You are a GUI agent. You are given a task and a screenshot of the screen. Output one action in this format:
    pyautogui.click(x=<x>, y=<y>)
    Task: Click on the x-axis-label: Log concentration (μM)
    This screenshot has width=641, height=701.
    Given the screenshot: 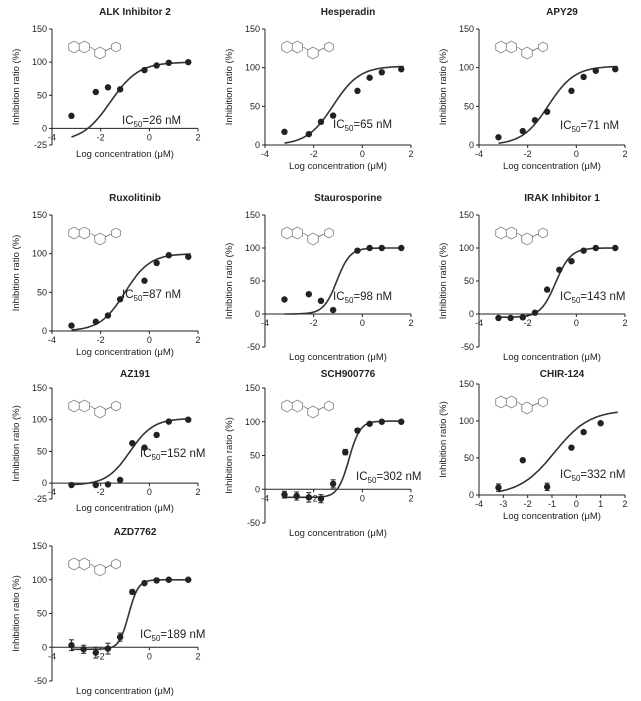 What is the action you would take?
    pyautogui.click(x=125, y=508)
    